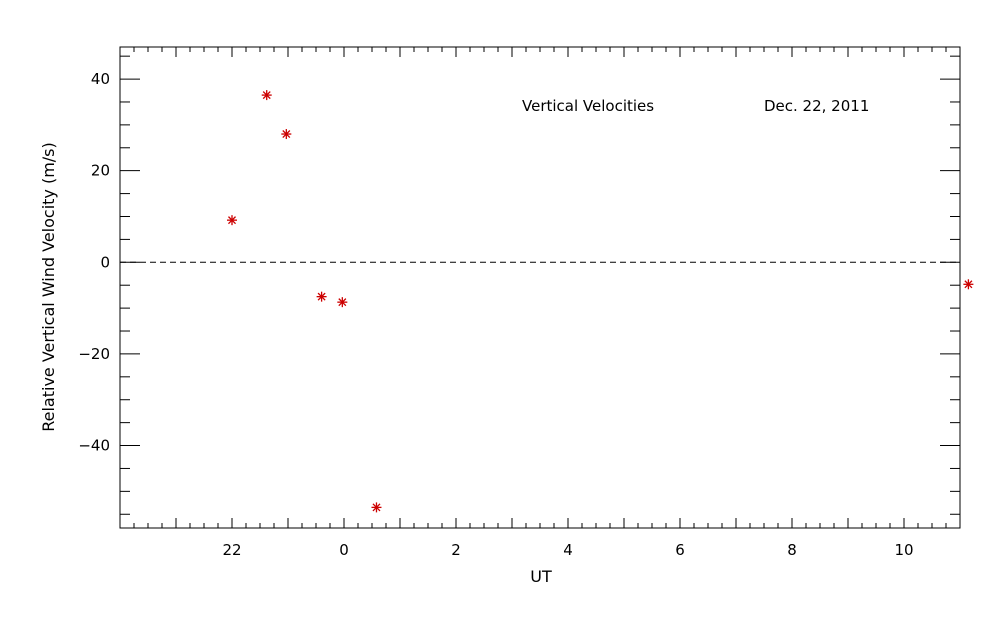 The image size is (1000, 625). I want to click on x-tick-label: 10, so click(903, 550).